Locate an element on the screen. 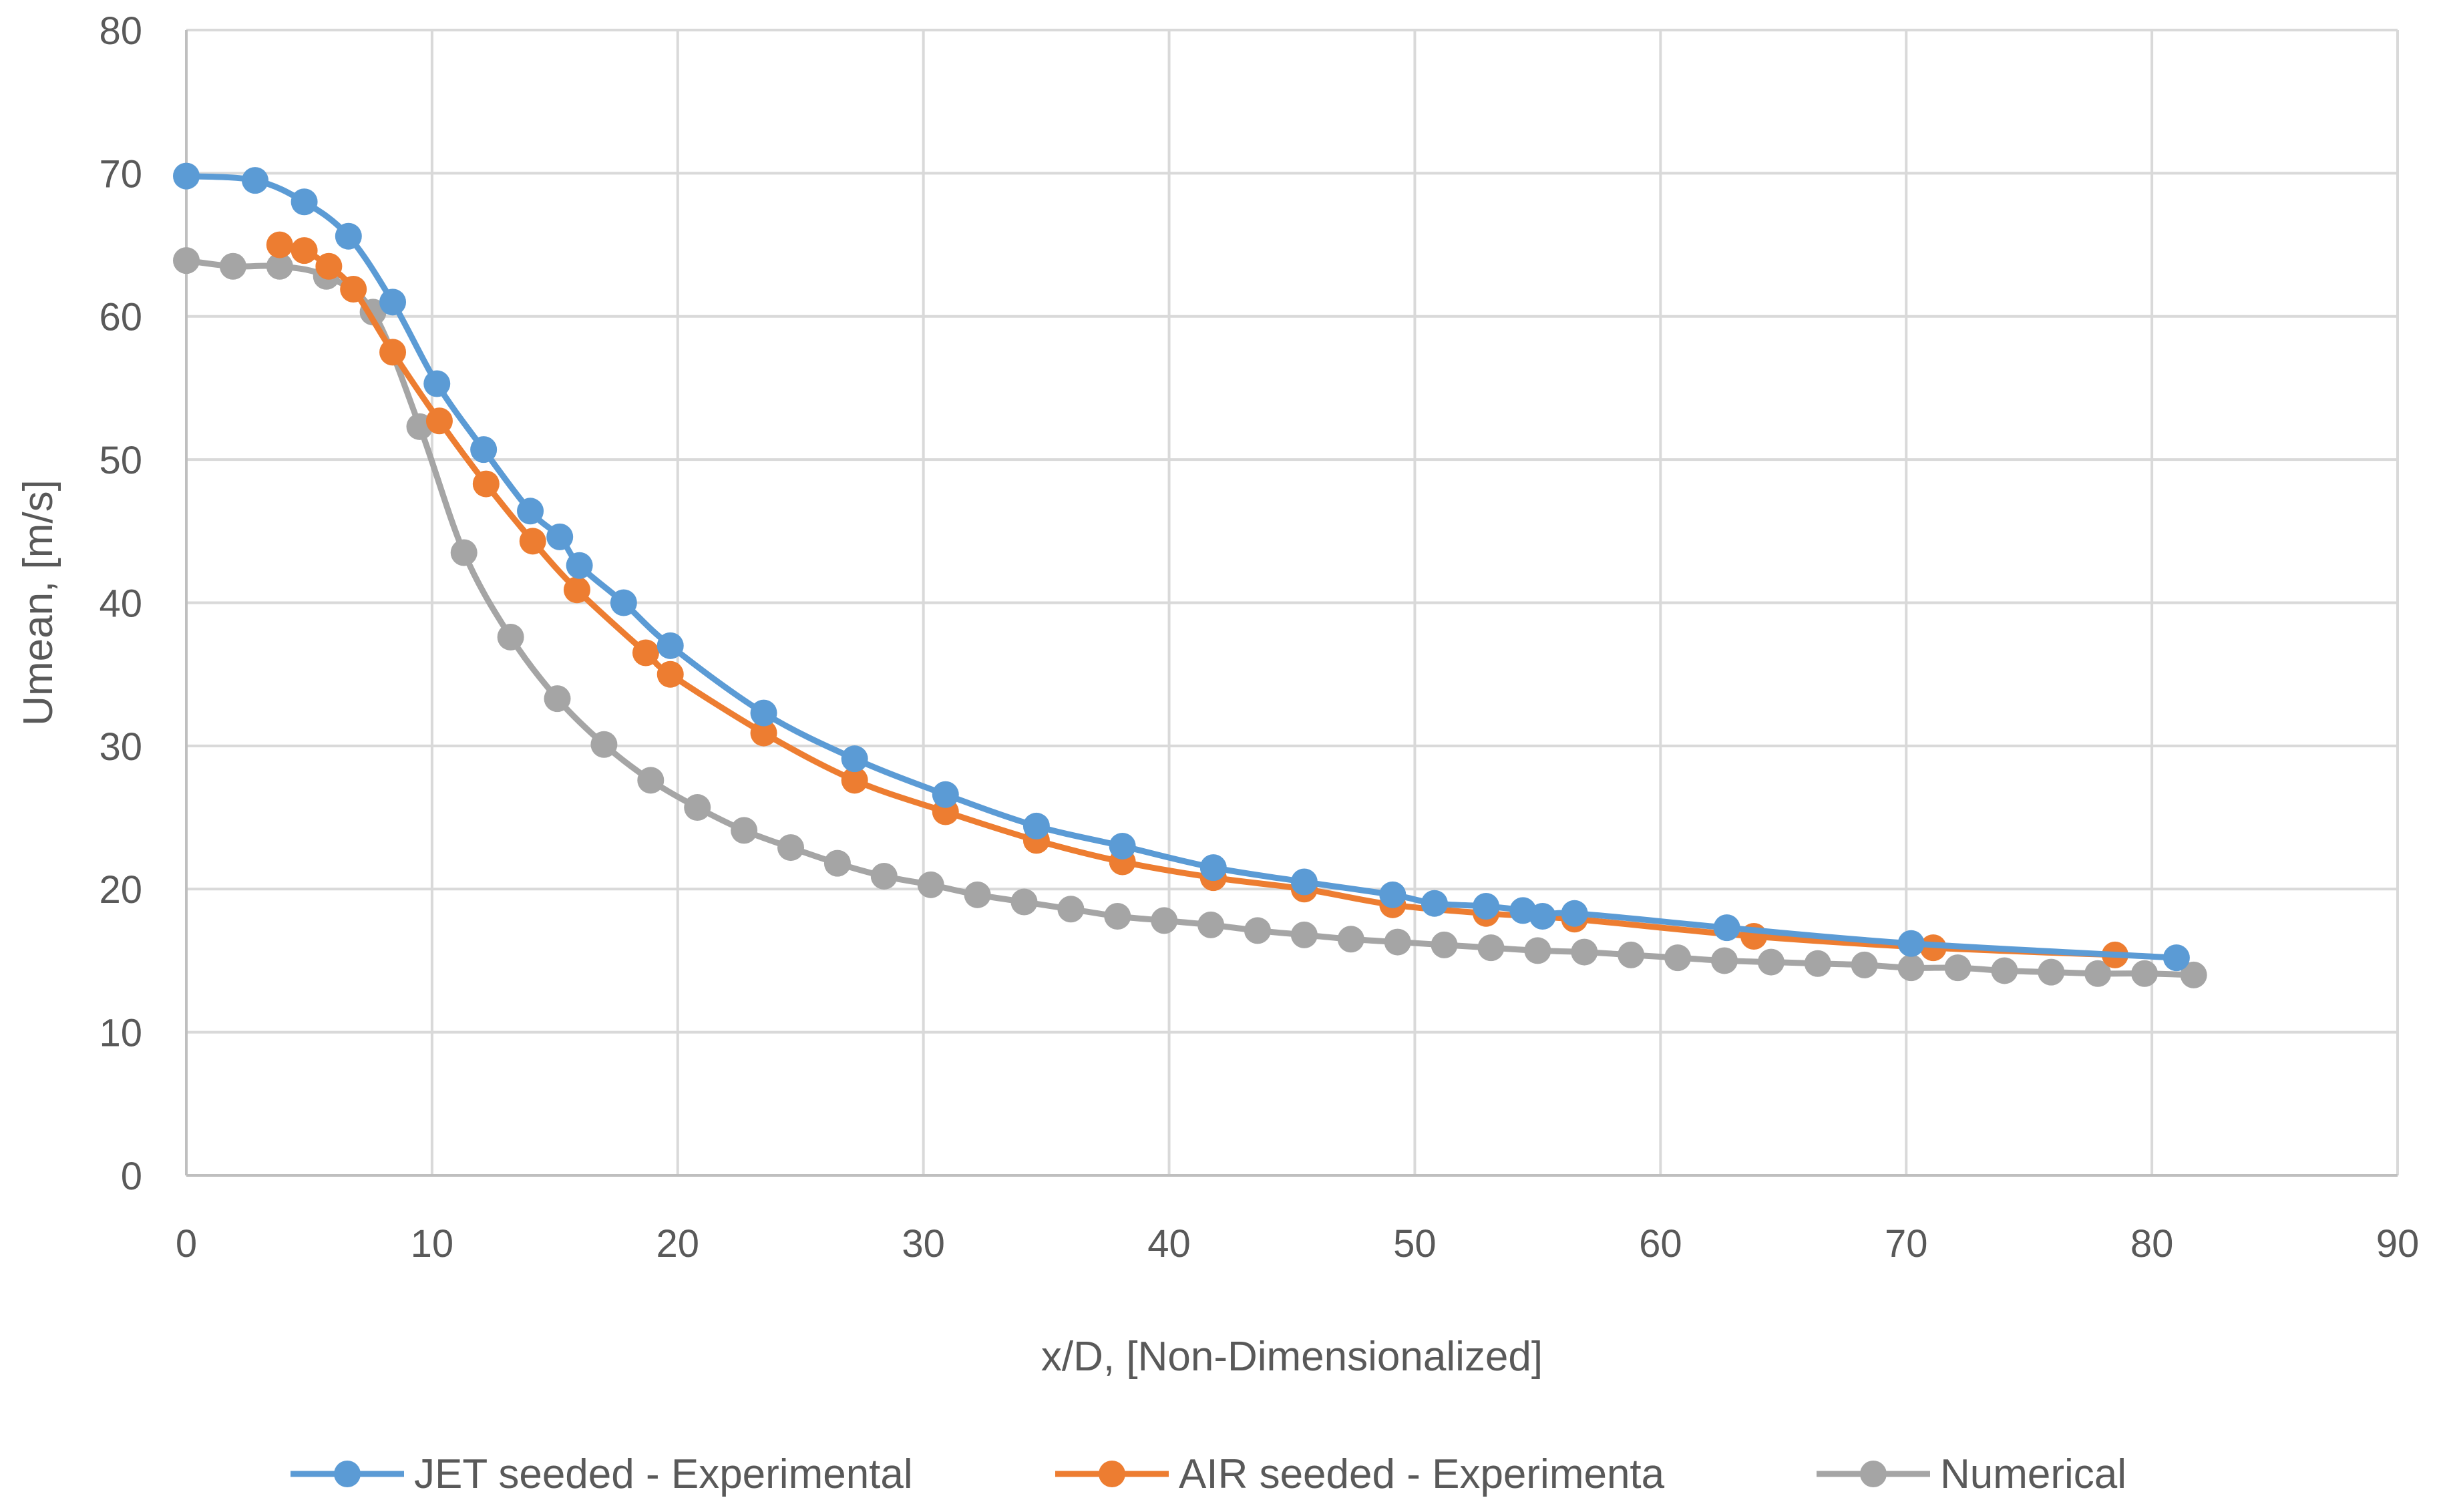 The height and width of the screenshot is (1512, 2441). x-tick-label: 30 is located at coordinates (923, 1244).